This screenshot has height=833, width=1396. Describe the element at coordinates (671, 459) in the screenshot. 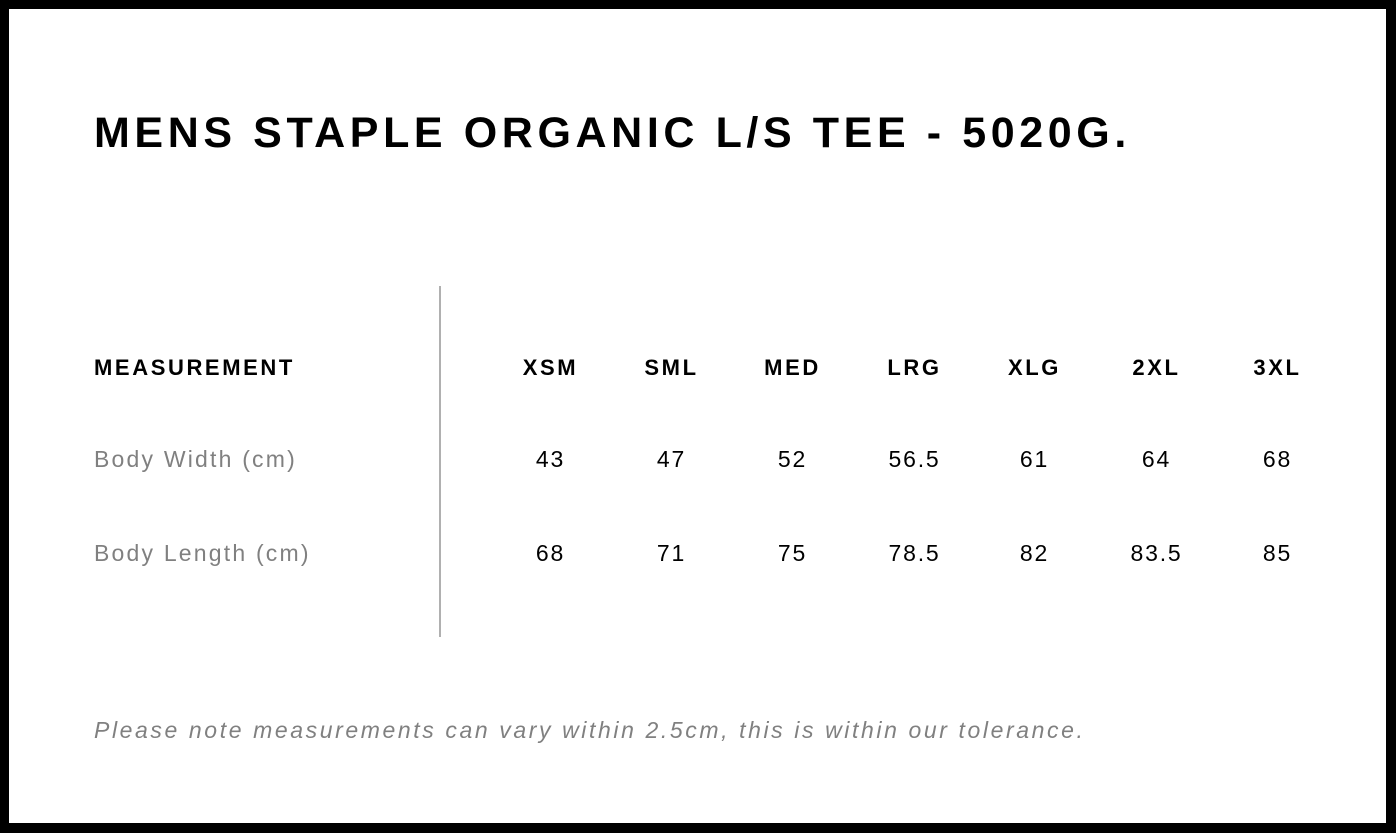

I see `table-cell: 47` at that location.